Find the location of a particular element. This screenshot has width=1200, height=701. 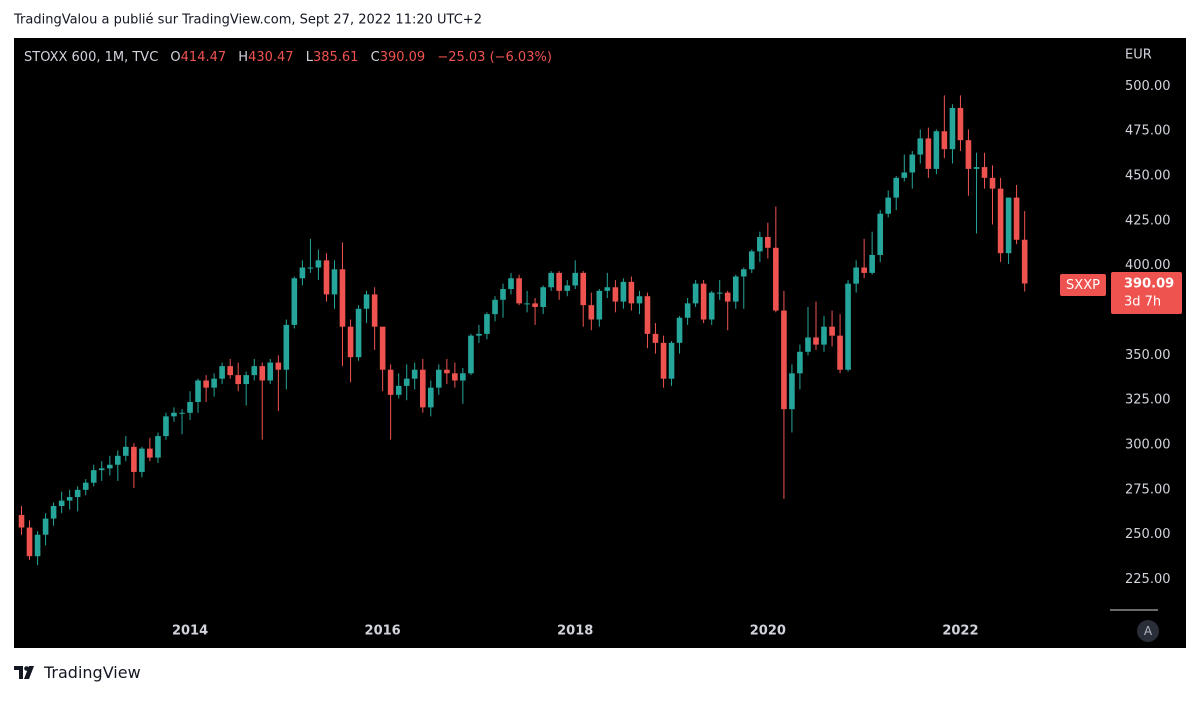

y-tick-label: 325.00 is located at coordinates (1148, 400).